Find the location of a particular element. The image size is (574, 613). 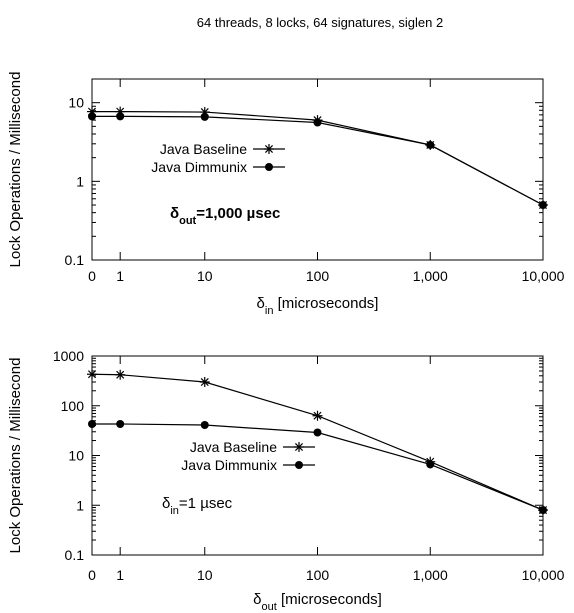

x-axis-title: δin [microseconds] is located at coordinates (318, 306).